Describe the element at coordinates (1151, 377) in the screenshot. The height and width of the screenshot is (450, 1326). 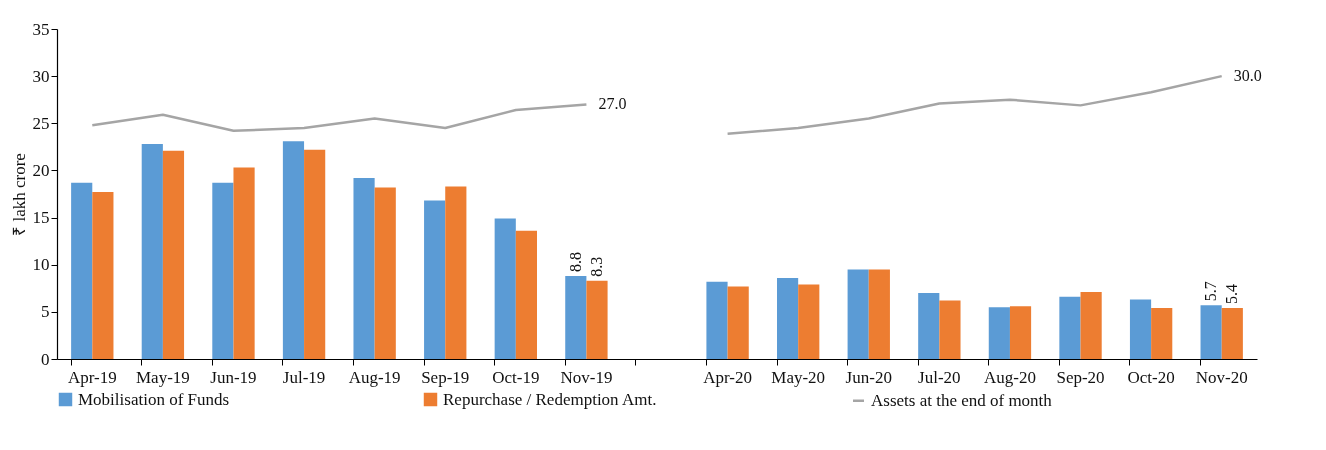
I see `x-tick-label: Oct-20` at that location.